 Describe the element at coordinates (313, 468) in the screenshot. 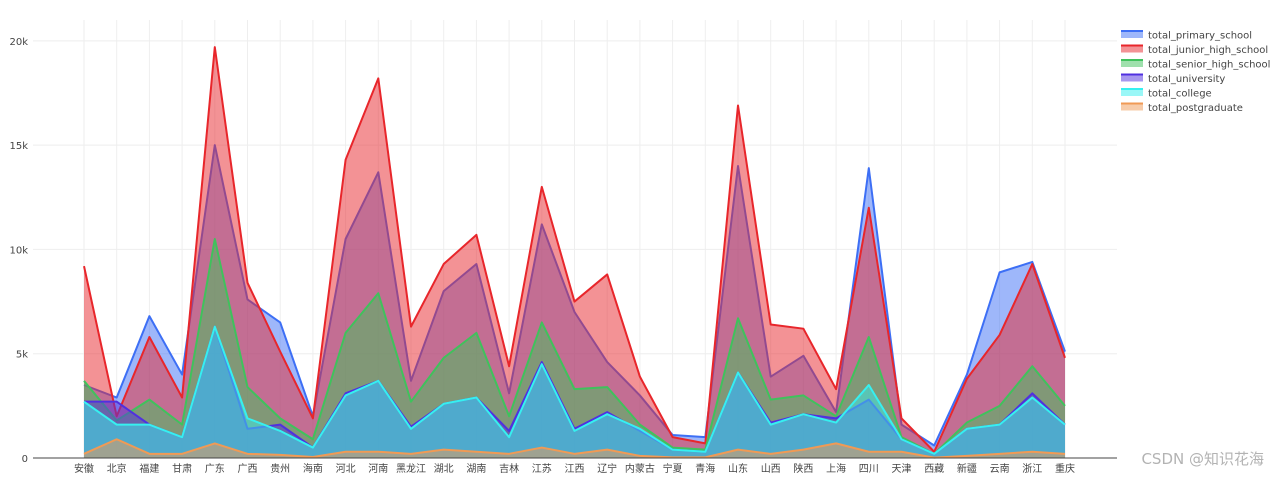

I see `x-tick-label: 海南` at that location.